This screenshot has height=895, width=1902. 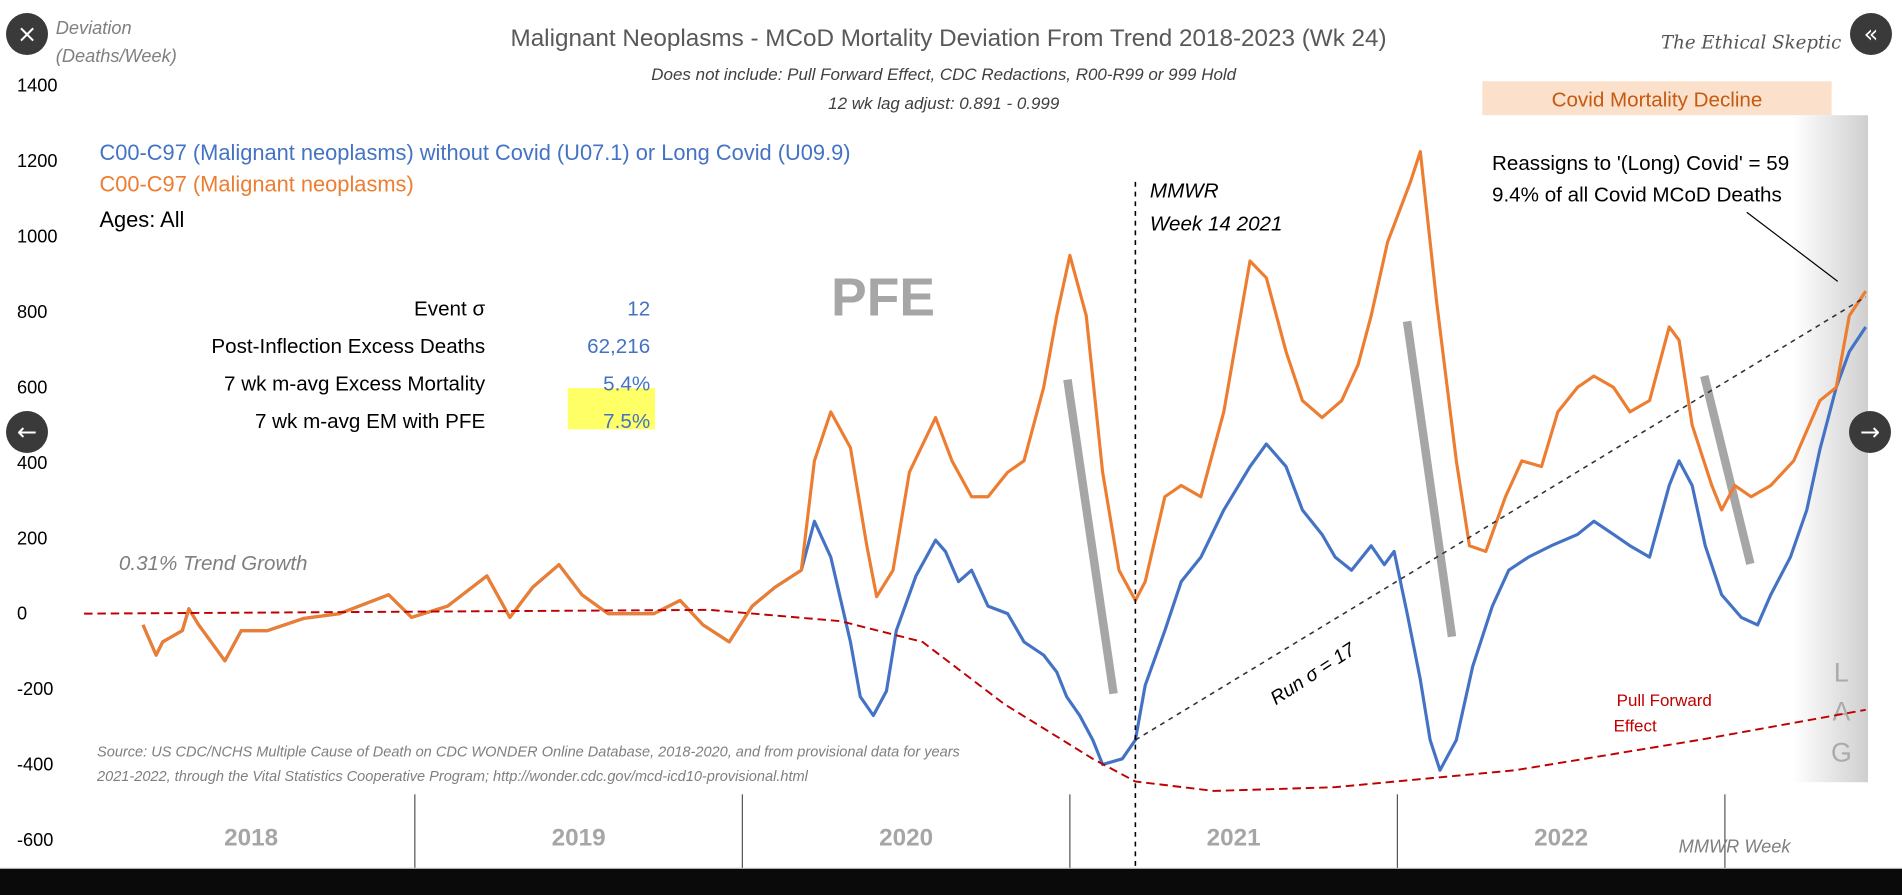 What do you see at coordinates (370, 421) in the screenshot?
I see `stat-label: 7 wk m-avg EM with PFE` at bounding box center [370, 421].